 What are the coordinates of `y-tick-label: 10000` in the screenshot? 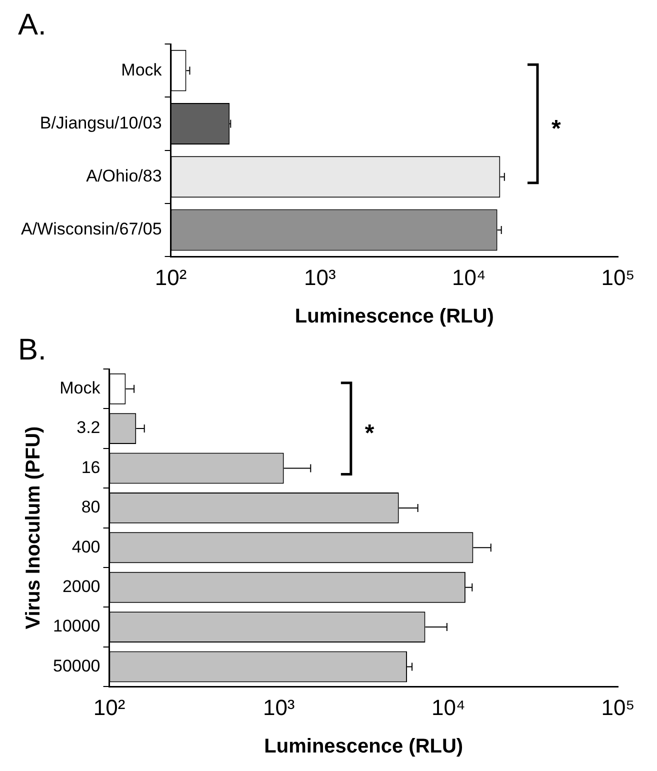 It's located at (76, 626).